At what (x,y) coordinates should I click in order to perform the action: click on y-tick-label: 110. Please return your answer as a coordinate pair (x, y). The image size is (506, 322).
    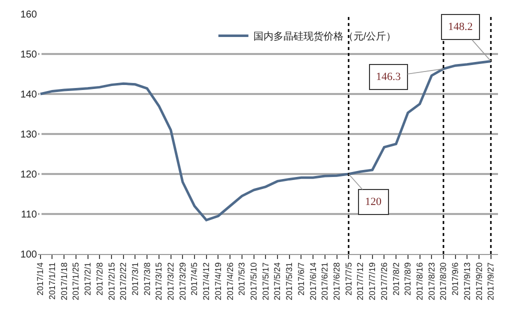
    Looking at the image, I should click on (29, 215).